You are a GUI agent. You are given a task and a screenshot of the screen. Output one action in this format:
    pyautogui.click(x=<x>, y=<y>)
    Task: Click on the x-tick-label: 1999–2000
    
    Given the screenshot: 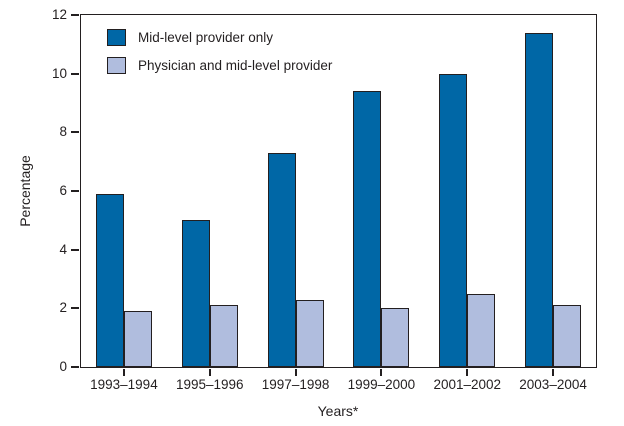 What is the action you would take?
    pyautogui.click(x=381, y=384)
    